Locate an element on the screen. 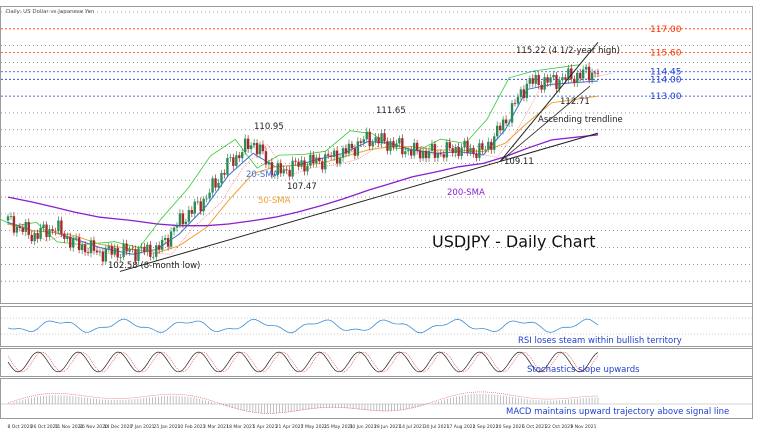  level-label: 113.00 is located at coordinates (666, 97).